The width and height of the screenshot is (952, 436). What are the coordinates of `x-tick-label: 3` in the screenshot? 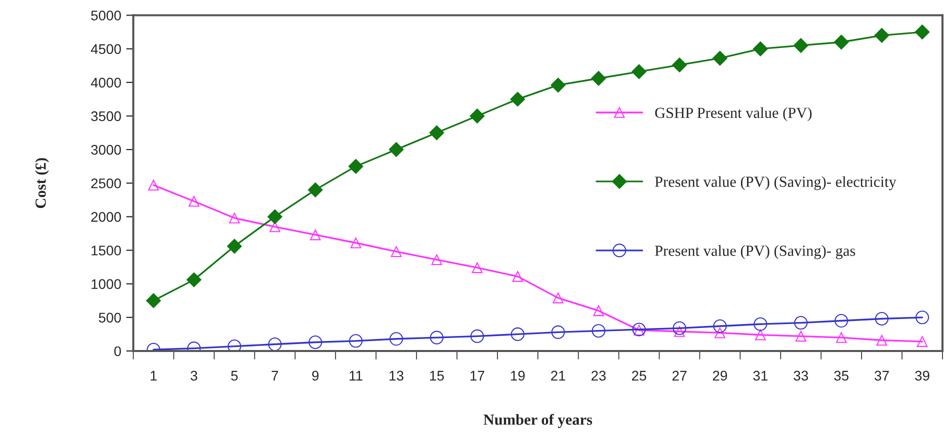 It's located at (194, 375).